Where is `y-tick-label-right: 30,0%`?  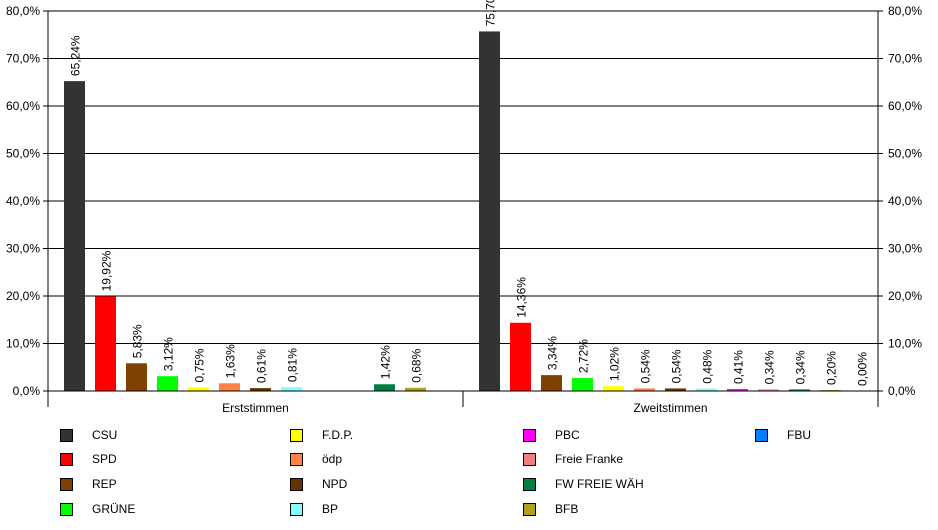
y-tick-label-right: 30,0% is located at coordinates (905, 249).